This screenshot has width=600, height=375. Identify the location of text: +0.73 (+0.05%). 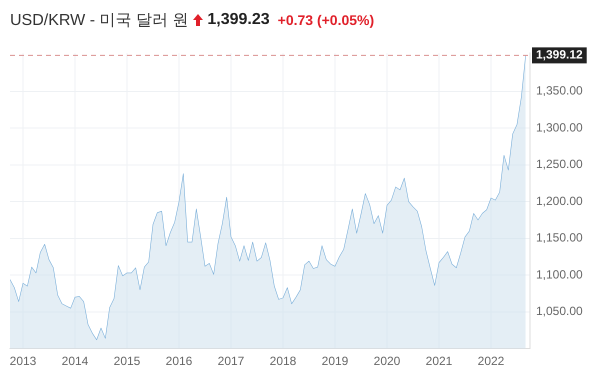
(326, 20).